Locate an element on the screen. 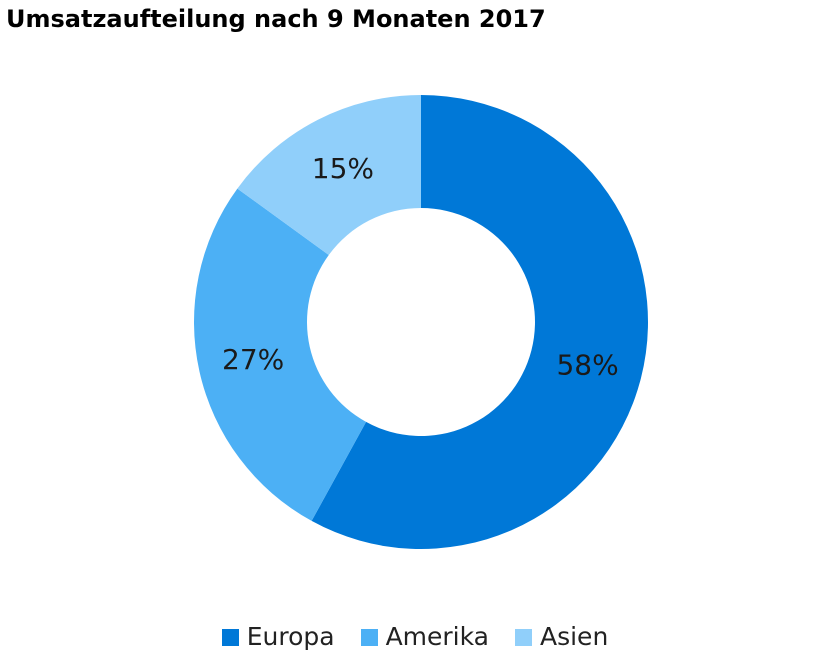 The height and width of the screenshot is (662, 830). legend-item-asien: Asien is located at coordinates (561, 637).